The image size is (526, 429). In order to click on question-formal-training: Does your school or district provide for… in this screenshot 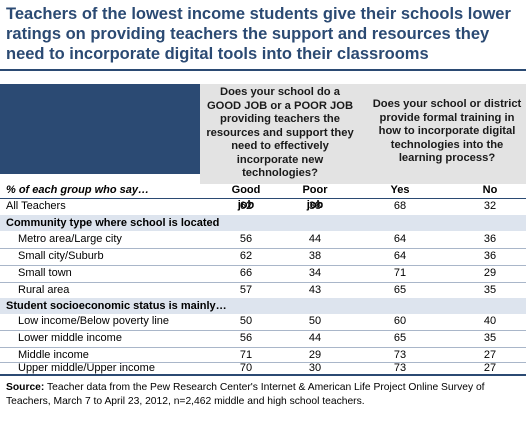, I will do `click(447, 131)`.